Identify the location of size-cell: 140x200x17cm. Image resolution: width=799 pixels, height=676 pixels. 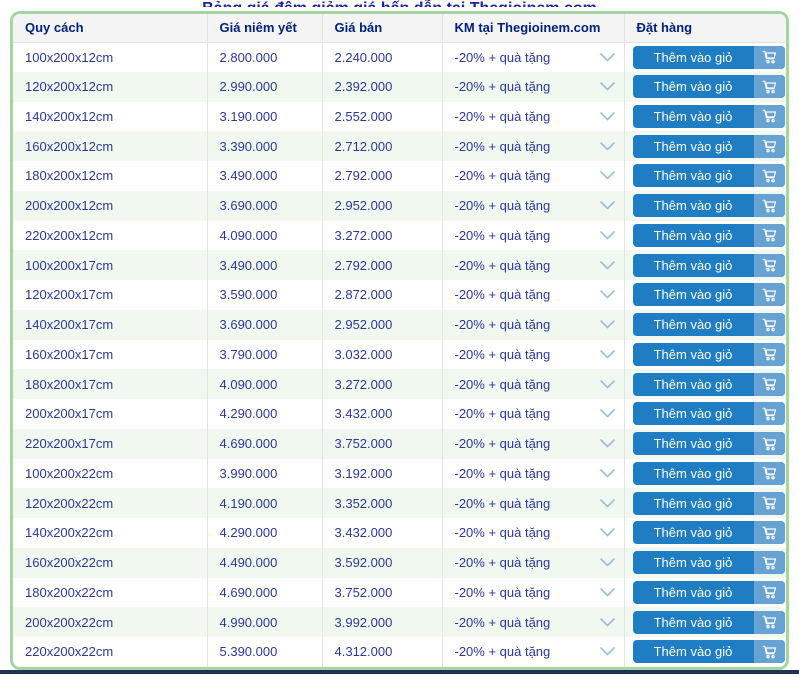
(69, 325).